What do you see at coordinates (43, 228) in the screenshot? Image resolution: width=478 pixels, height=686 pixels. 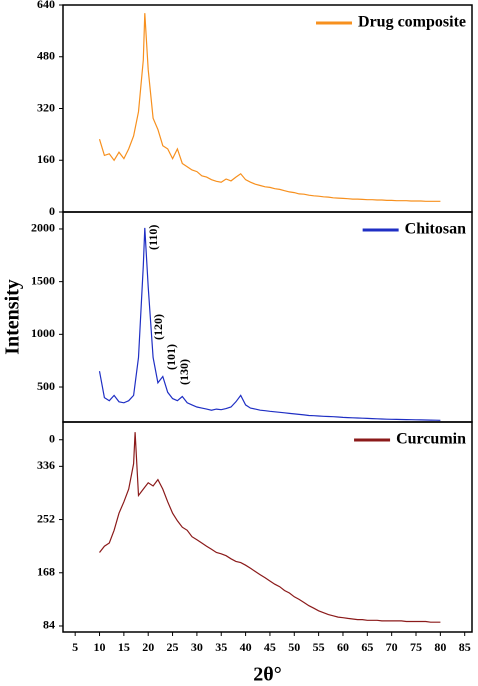 I see `y-tick-label: 2000` at bounding box center [43, 228].